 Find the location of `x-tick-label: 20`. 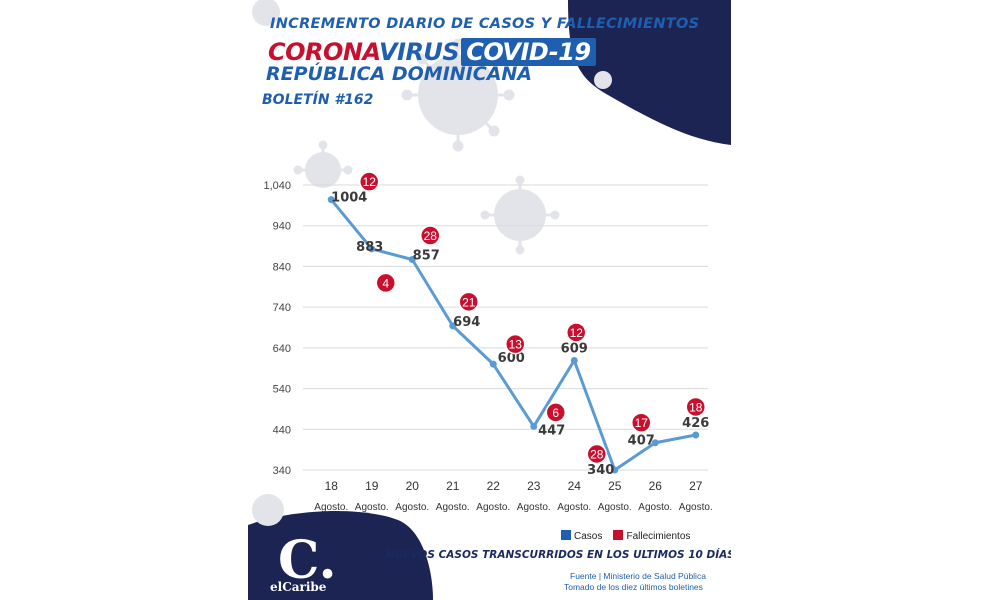

x-tick-label: 20 is located at coordinates (413, 486).